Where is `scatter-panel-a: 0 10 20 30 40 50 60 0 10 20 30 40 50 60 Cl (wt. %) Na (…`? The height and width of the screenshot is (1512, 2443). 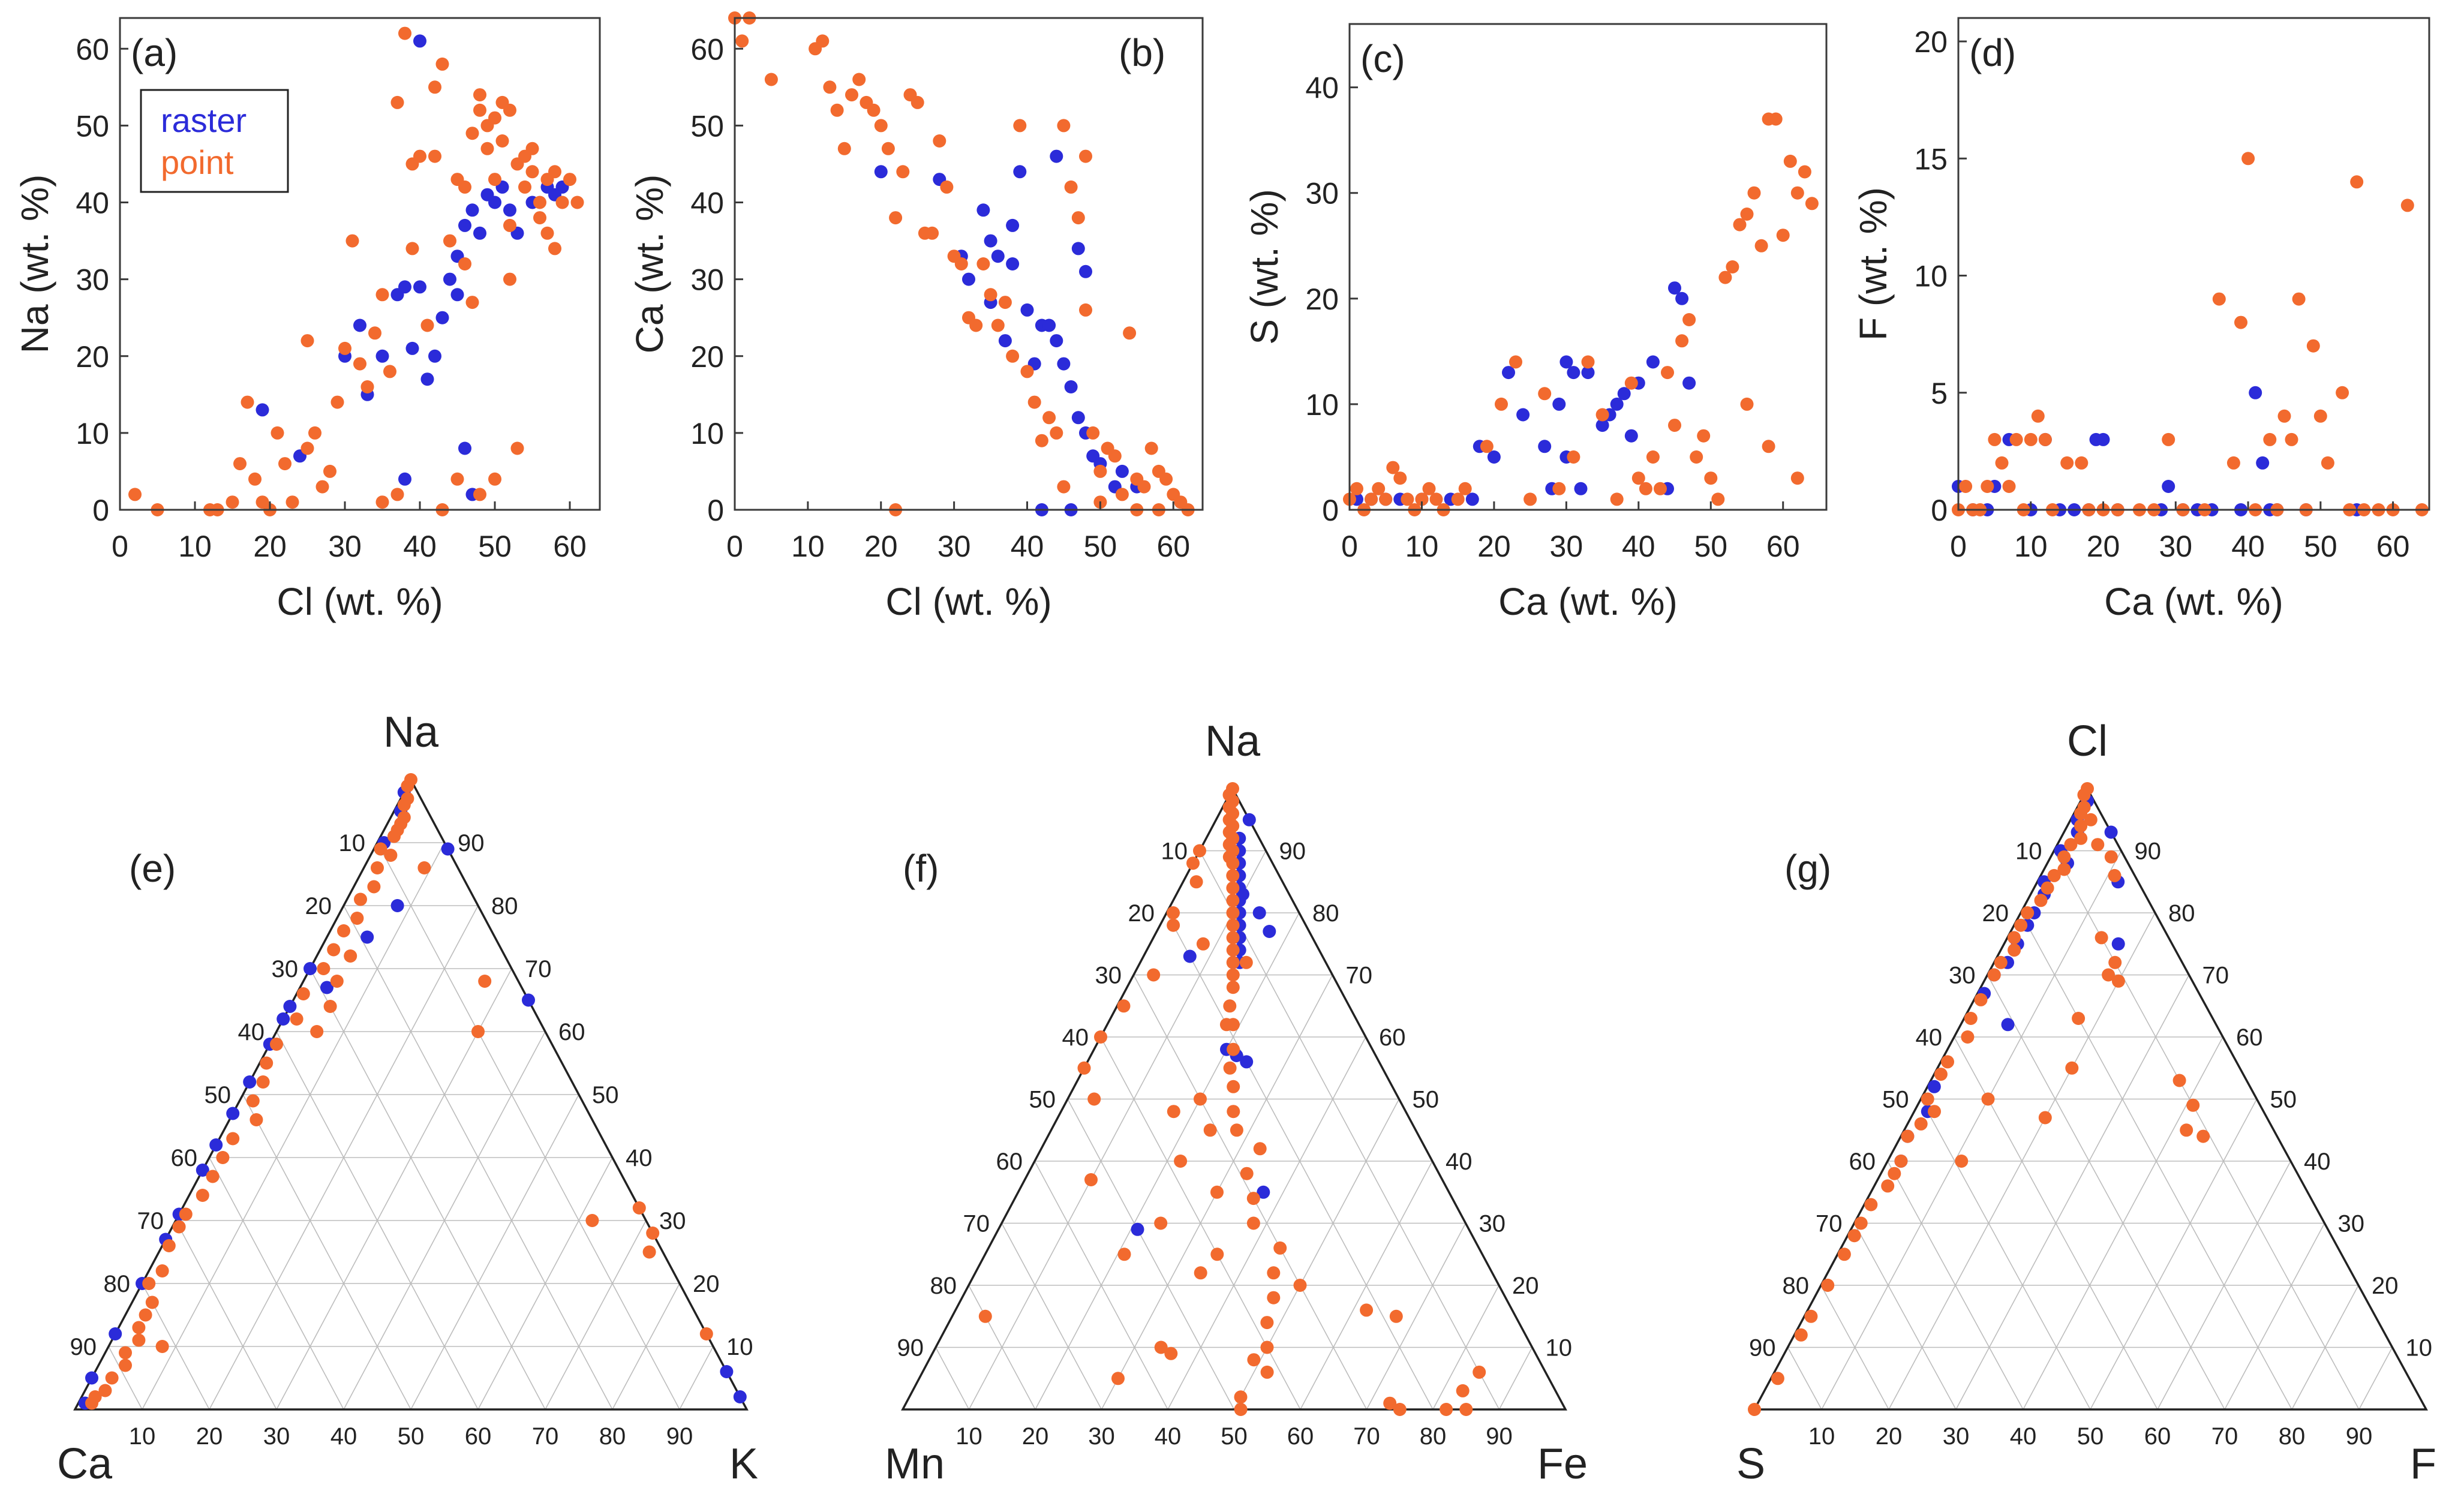
scatter-panel-a: 0 10 20 30 40 50 60 0 10 20 30 40 50 60 Cl (wt. %) Na (… is located at coordinates (307, 320).